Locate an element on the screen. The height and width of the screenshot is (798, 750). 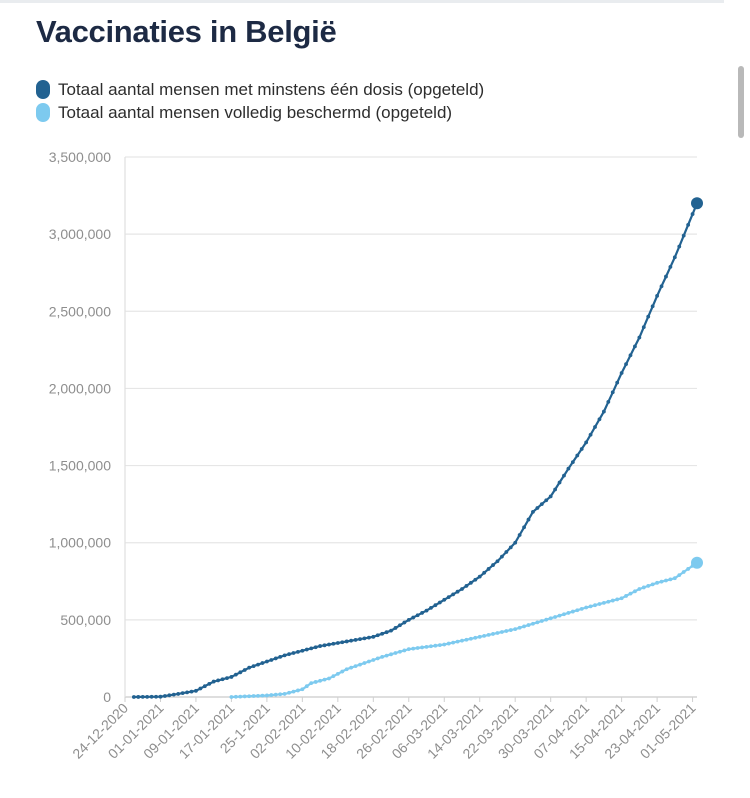
scrollbar is located at coordinates (741, 102).